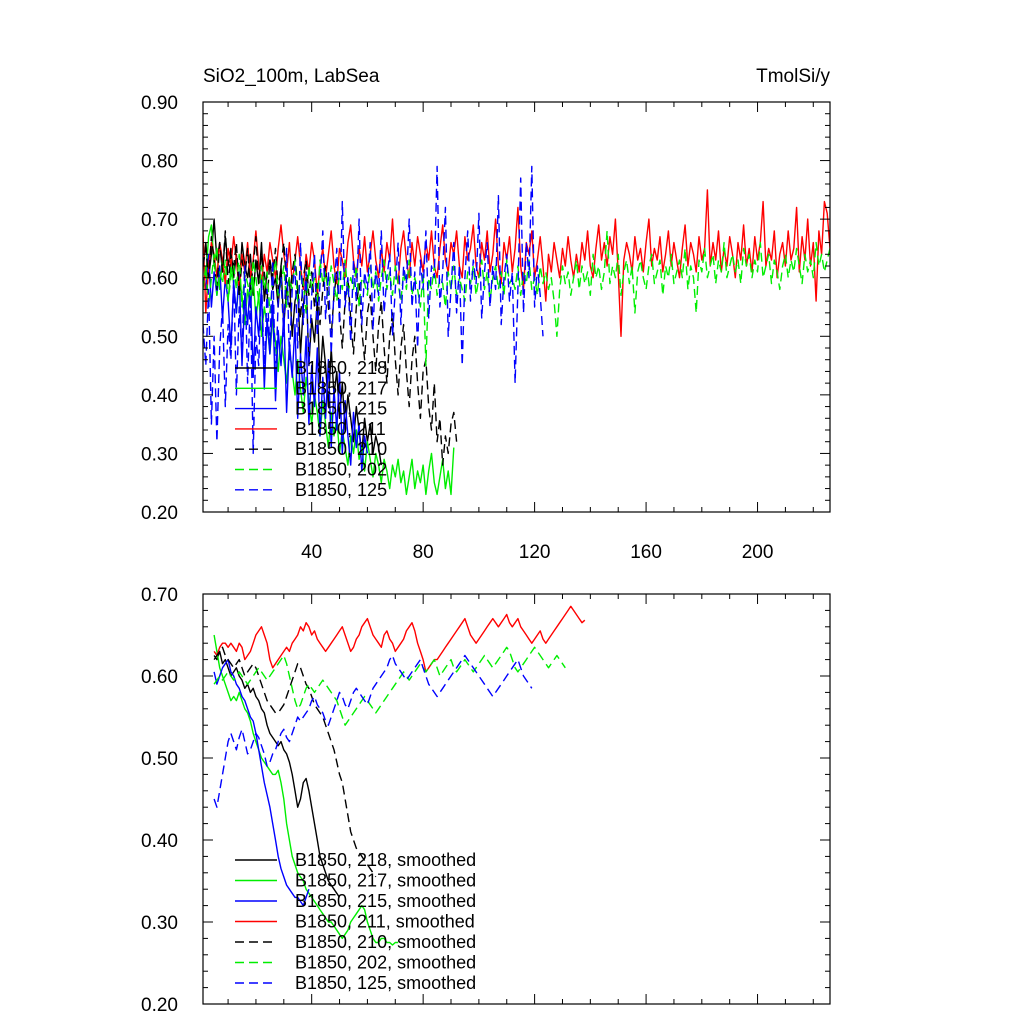 The image size is (1024, 1024). Describe the element at coordinates (341, 470) in the screenshot. I see `legend-label: B1850, 202` at that location.